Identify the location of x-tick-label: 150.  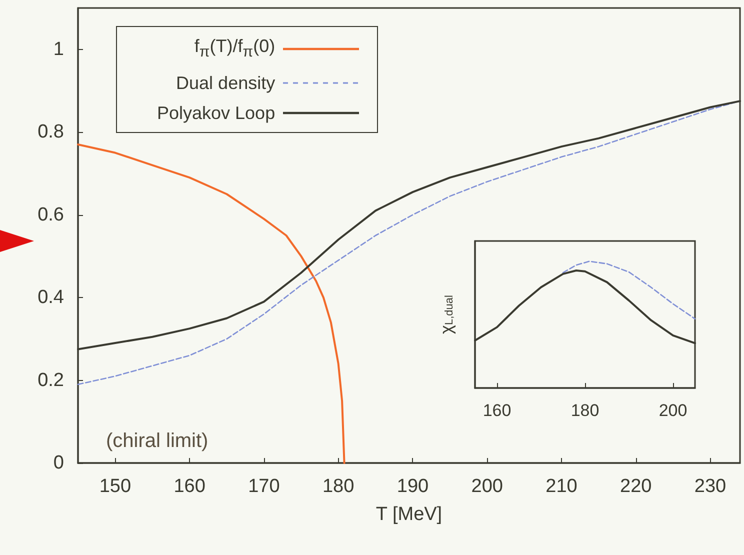
(115, 486).